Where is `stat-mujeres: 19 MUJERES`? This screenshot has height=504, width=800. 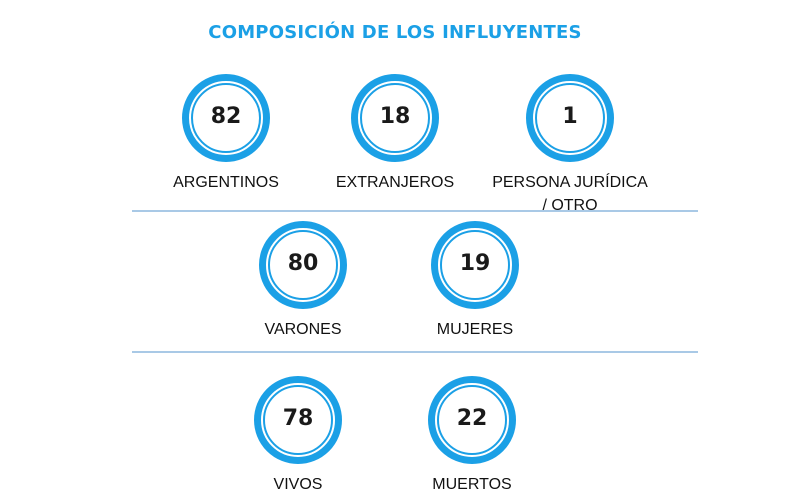
stat-mujeres: 19 MUJERES is located at coordinates (475, 281).